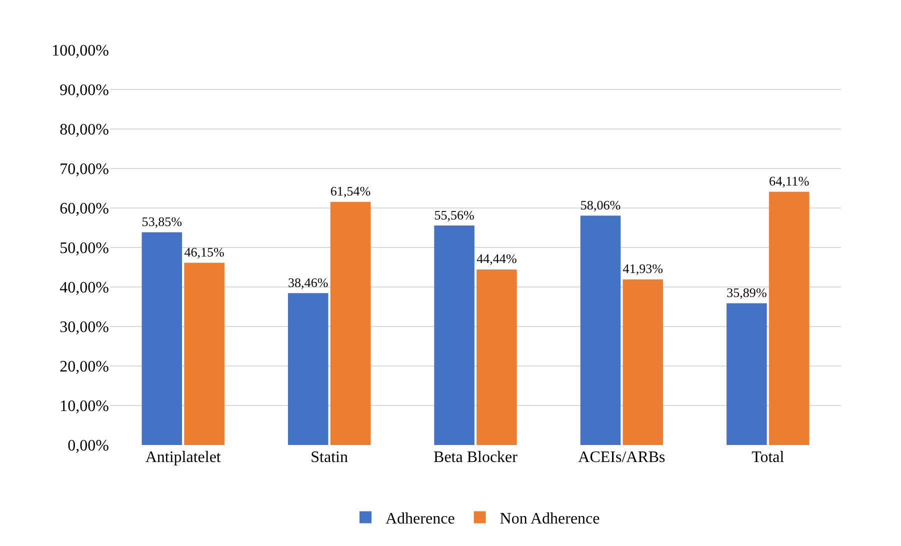  I want to click on x-tick-label: Statin, so click(329, 457).